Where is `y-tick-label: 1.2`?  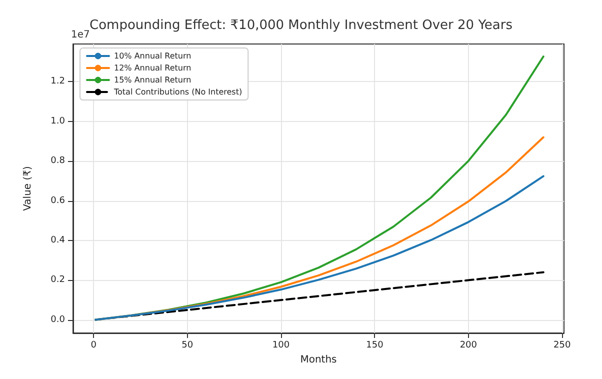
y-tick-label: 1.2 is located at coordinates (57, 81).